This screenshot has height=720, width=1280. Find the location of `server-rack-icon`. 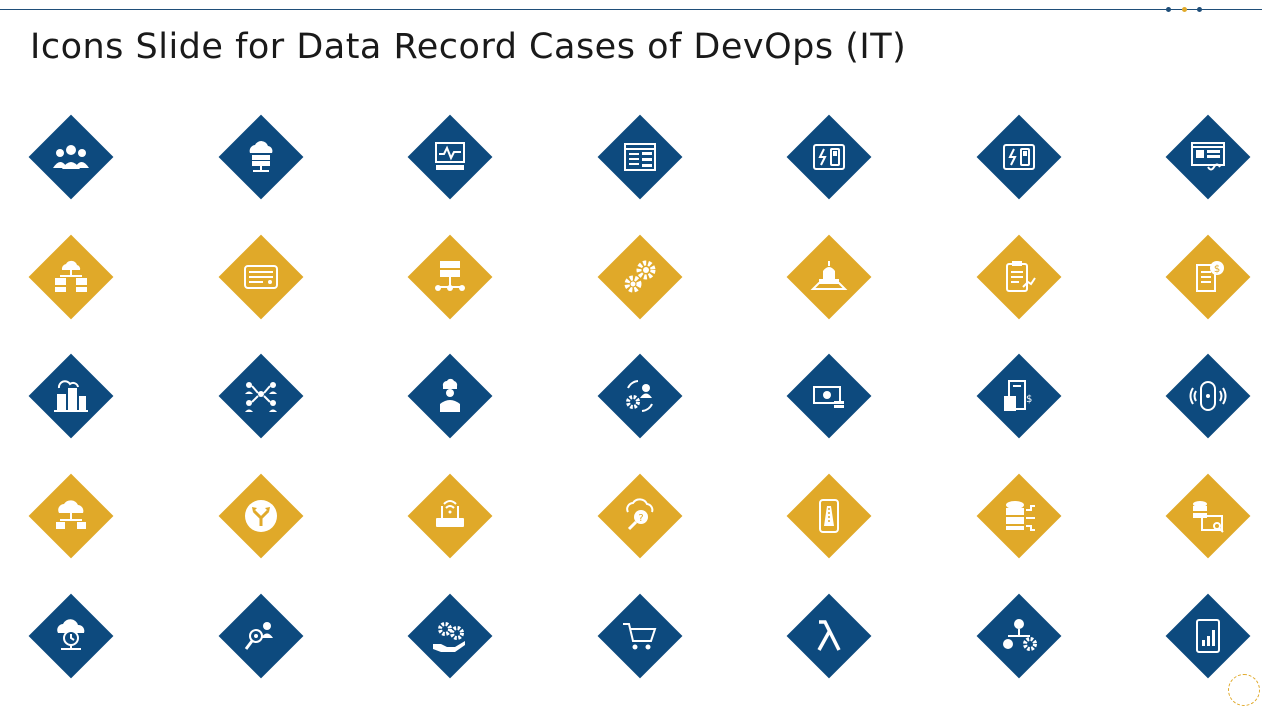

server-rack-icon is located at coordinates (261, 277).